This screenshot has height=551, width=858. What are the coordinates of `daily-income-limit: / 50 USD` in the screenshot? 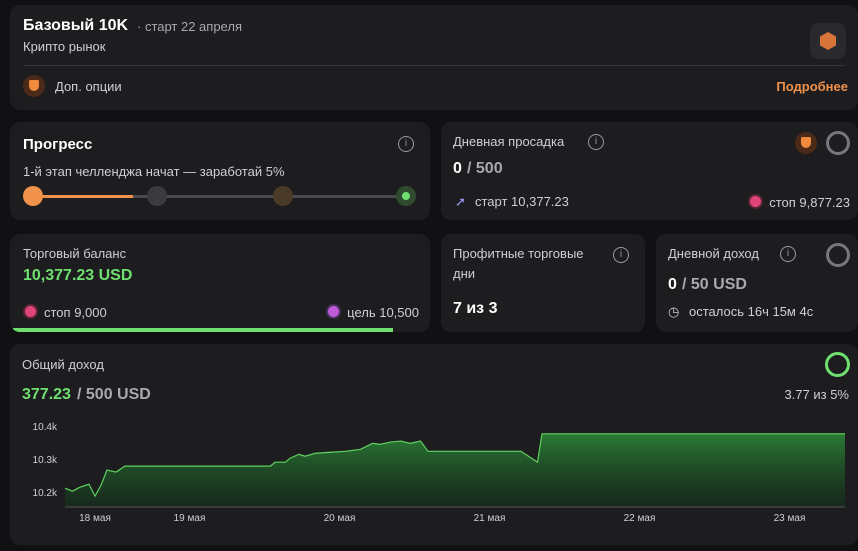 It's located at (714, 284).